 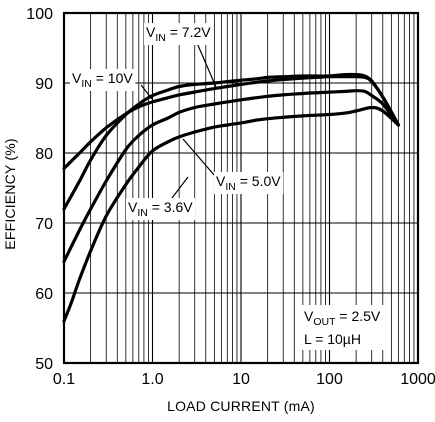 What do you see at coordinates (10, 193) in the screenshot?
I see `y-axis-title: EFFICIENCY (%)` at bounding box center [10, 193].